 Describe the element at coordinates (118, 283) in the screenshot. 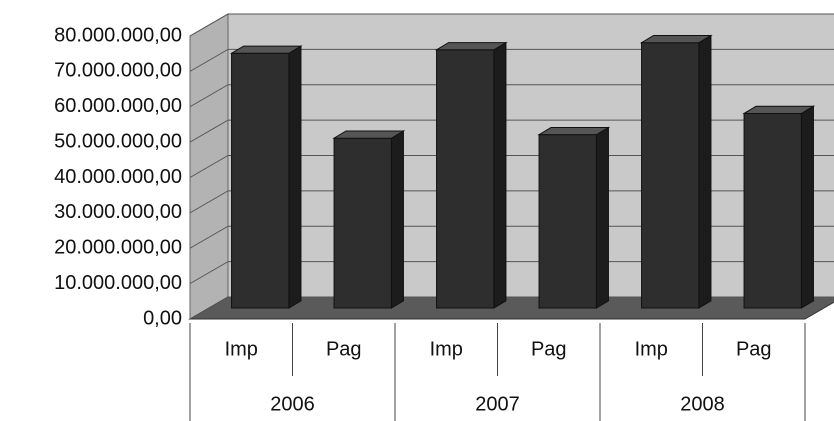

I see `y-tick-label: 10.000.000,00` at that location.